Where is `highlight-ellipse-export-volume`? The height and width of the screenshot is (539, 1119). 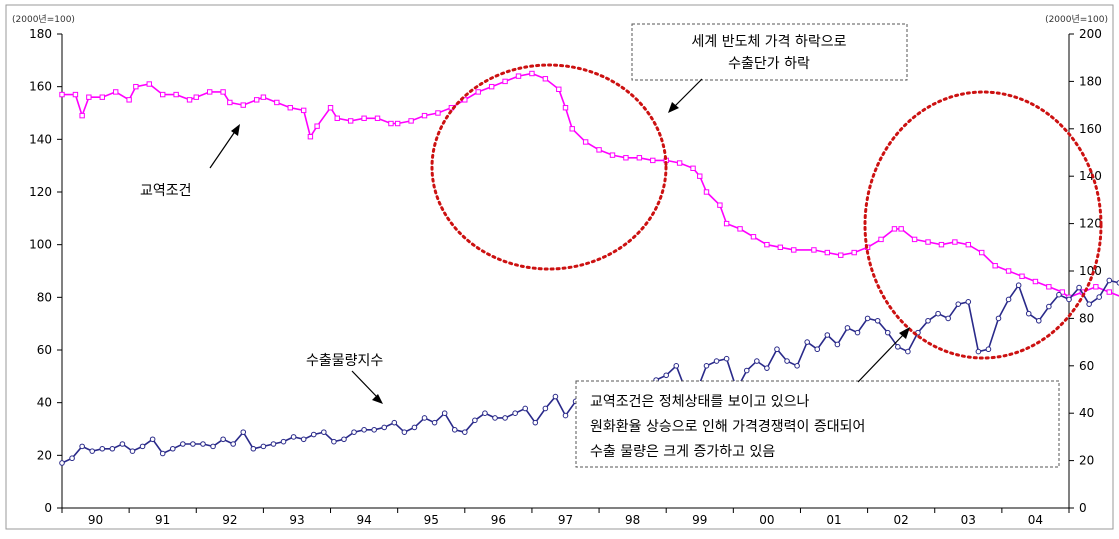
highlight-ellipse-export-volume is located at coordinates (983, 225).